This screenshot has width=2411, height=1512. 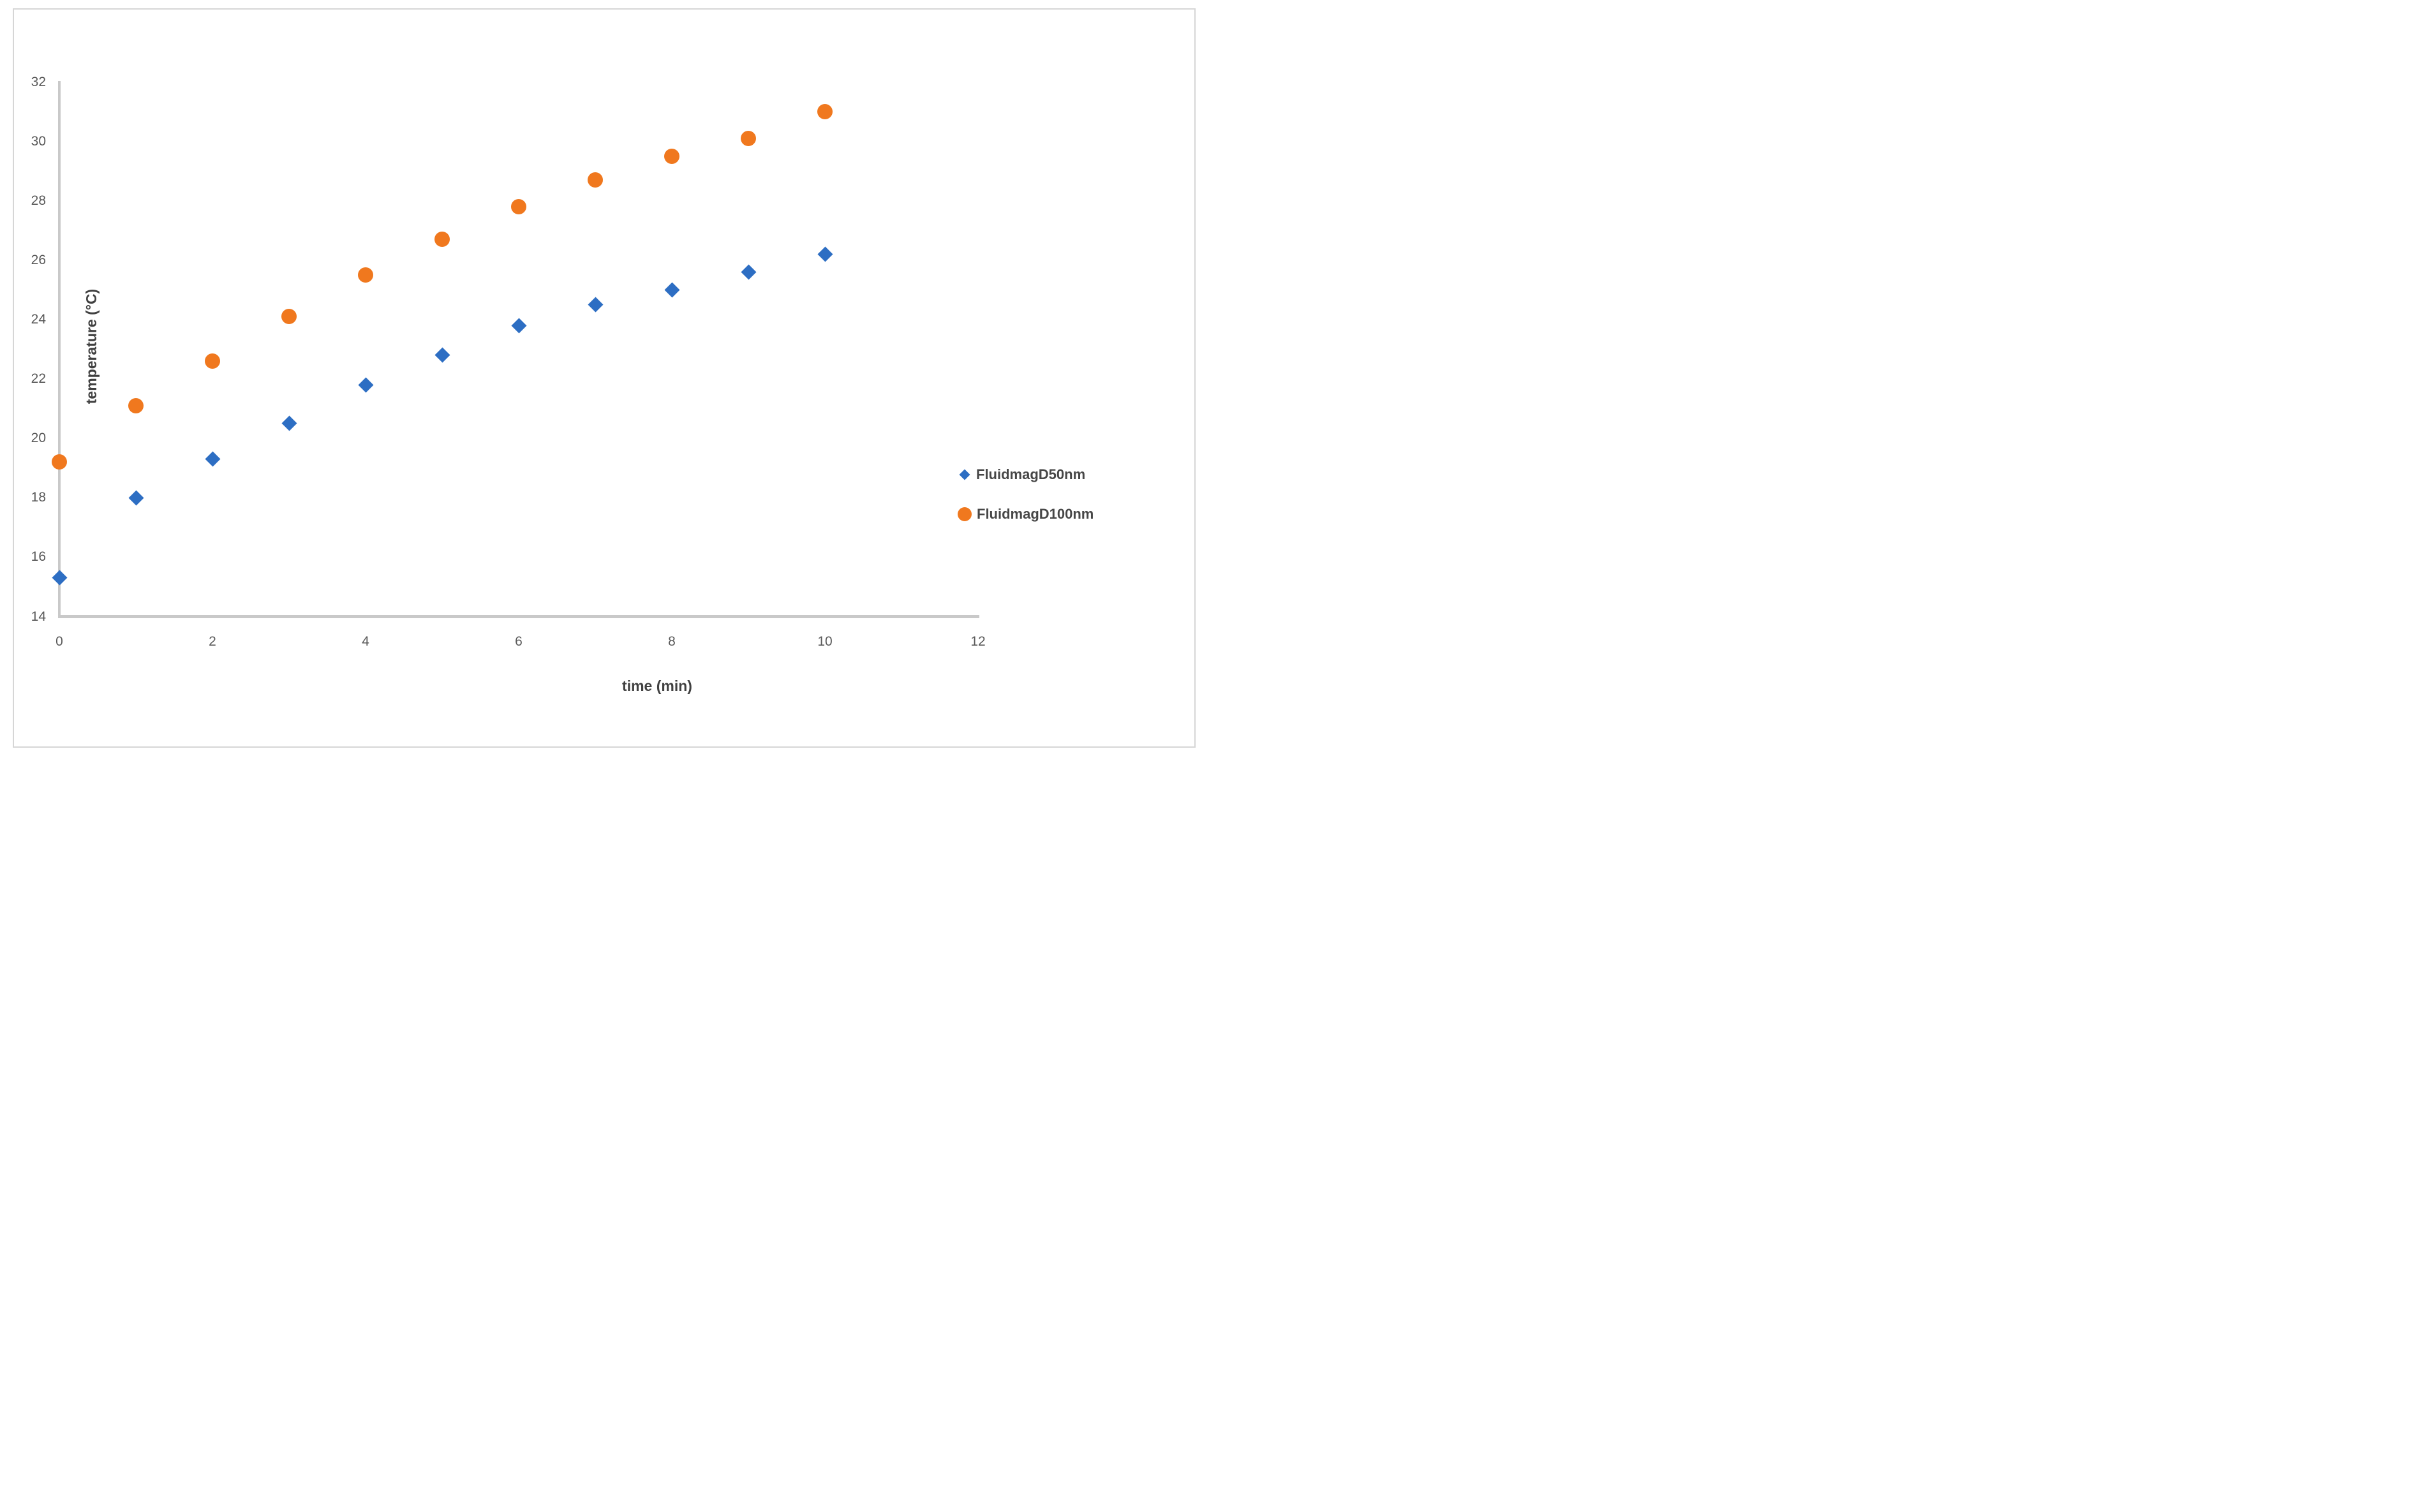 What do you see at coordinates (38, 141) in the screenshot?
I see `y-tick-label: 30` at bounding box center [38, 141].